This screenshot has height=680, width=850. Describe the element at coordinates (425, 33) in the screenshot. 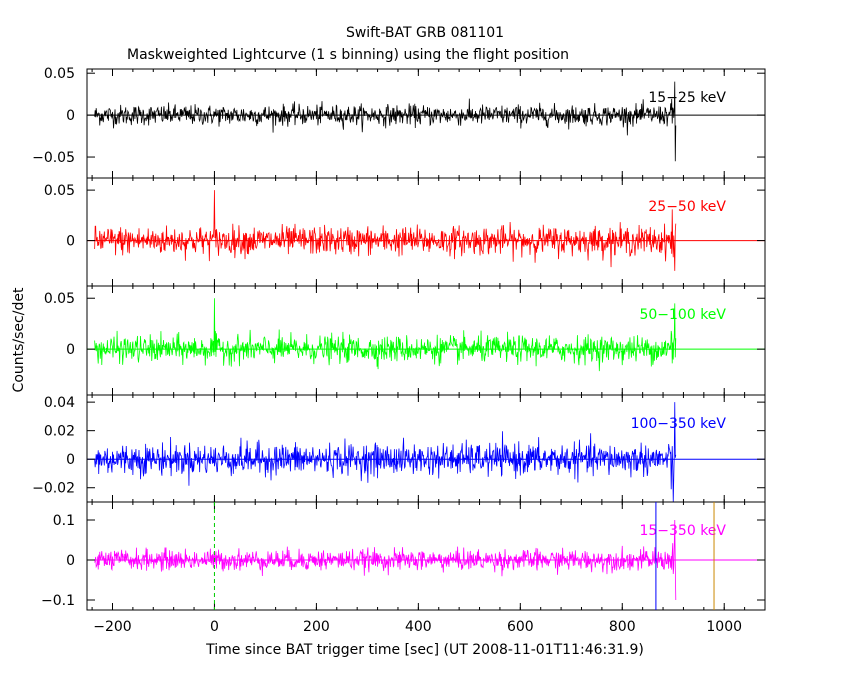

I see `chart-title: Swift-BAT GRB 081101` at that location.